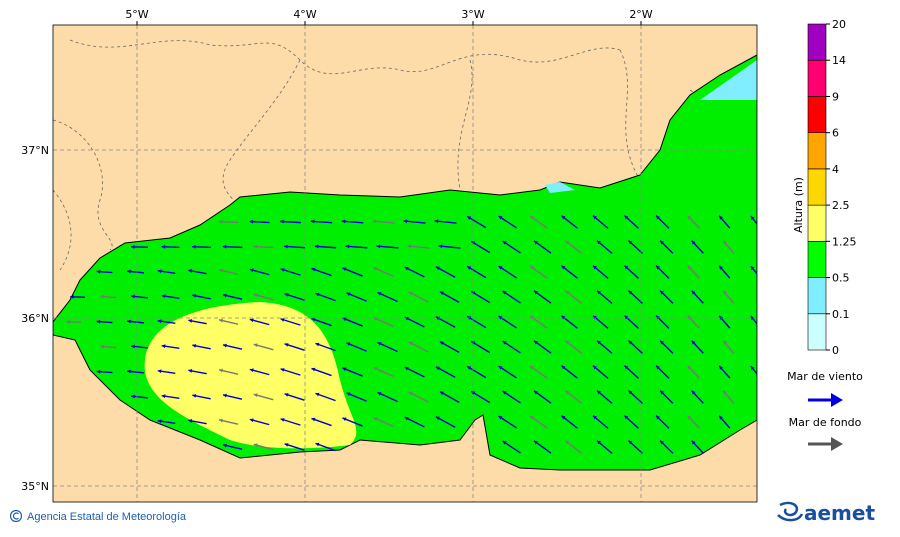 The image size is (900, 537). What do you see at coordinates (798, 205) in the screenshot?
I see `colorbar-title: Altura (m)` at bounding box center [798, 205].